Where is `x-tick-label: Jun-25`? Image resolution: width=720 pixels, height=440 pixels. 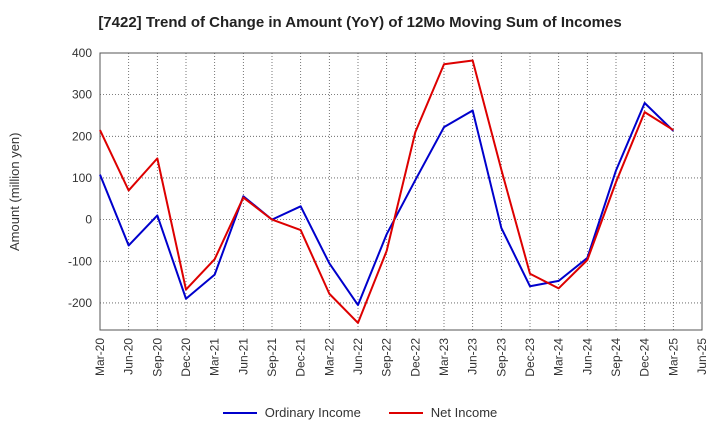 x-tick-label: Jun-25 is located at coordinates (702, 356).